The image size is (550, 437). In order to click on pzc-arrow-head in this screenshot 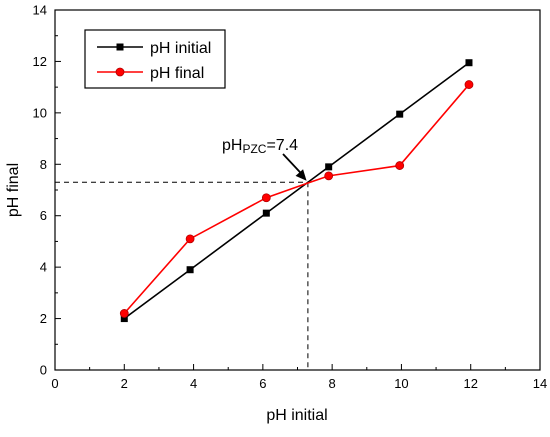, I will do `click(301, 175)`.